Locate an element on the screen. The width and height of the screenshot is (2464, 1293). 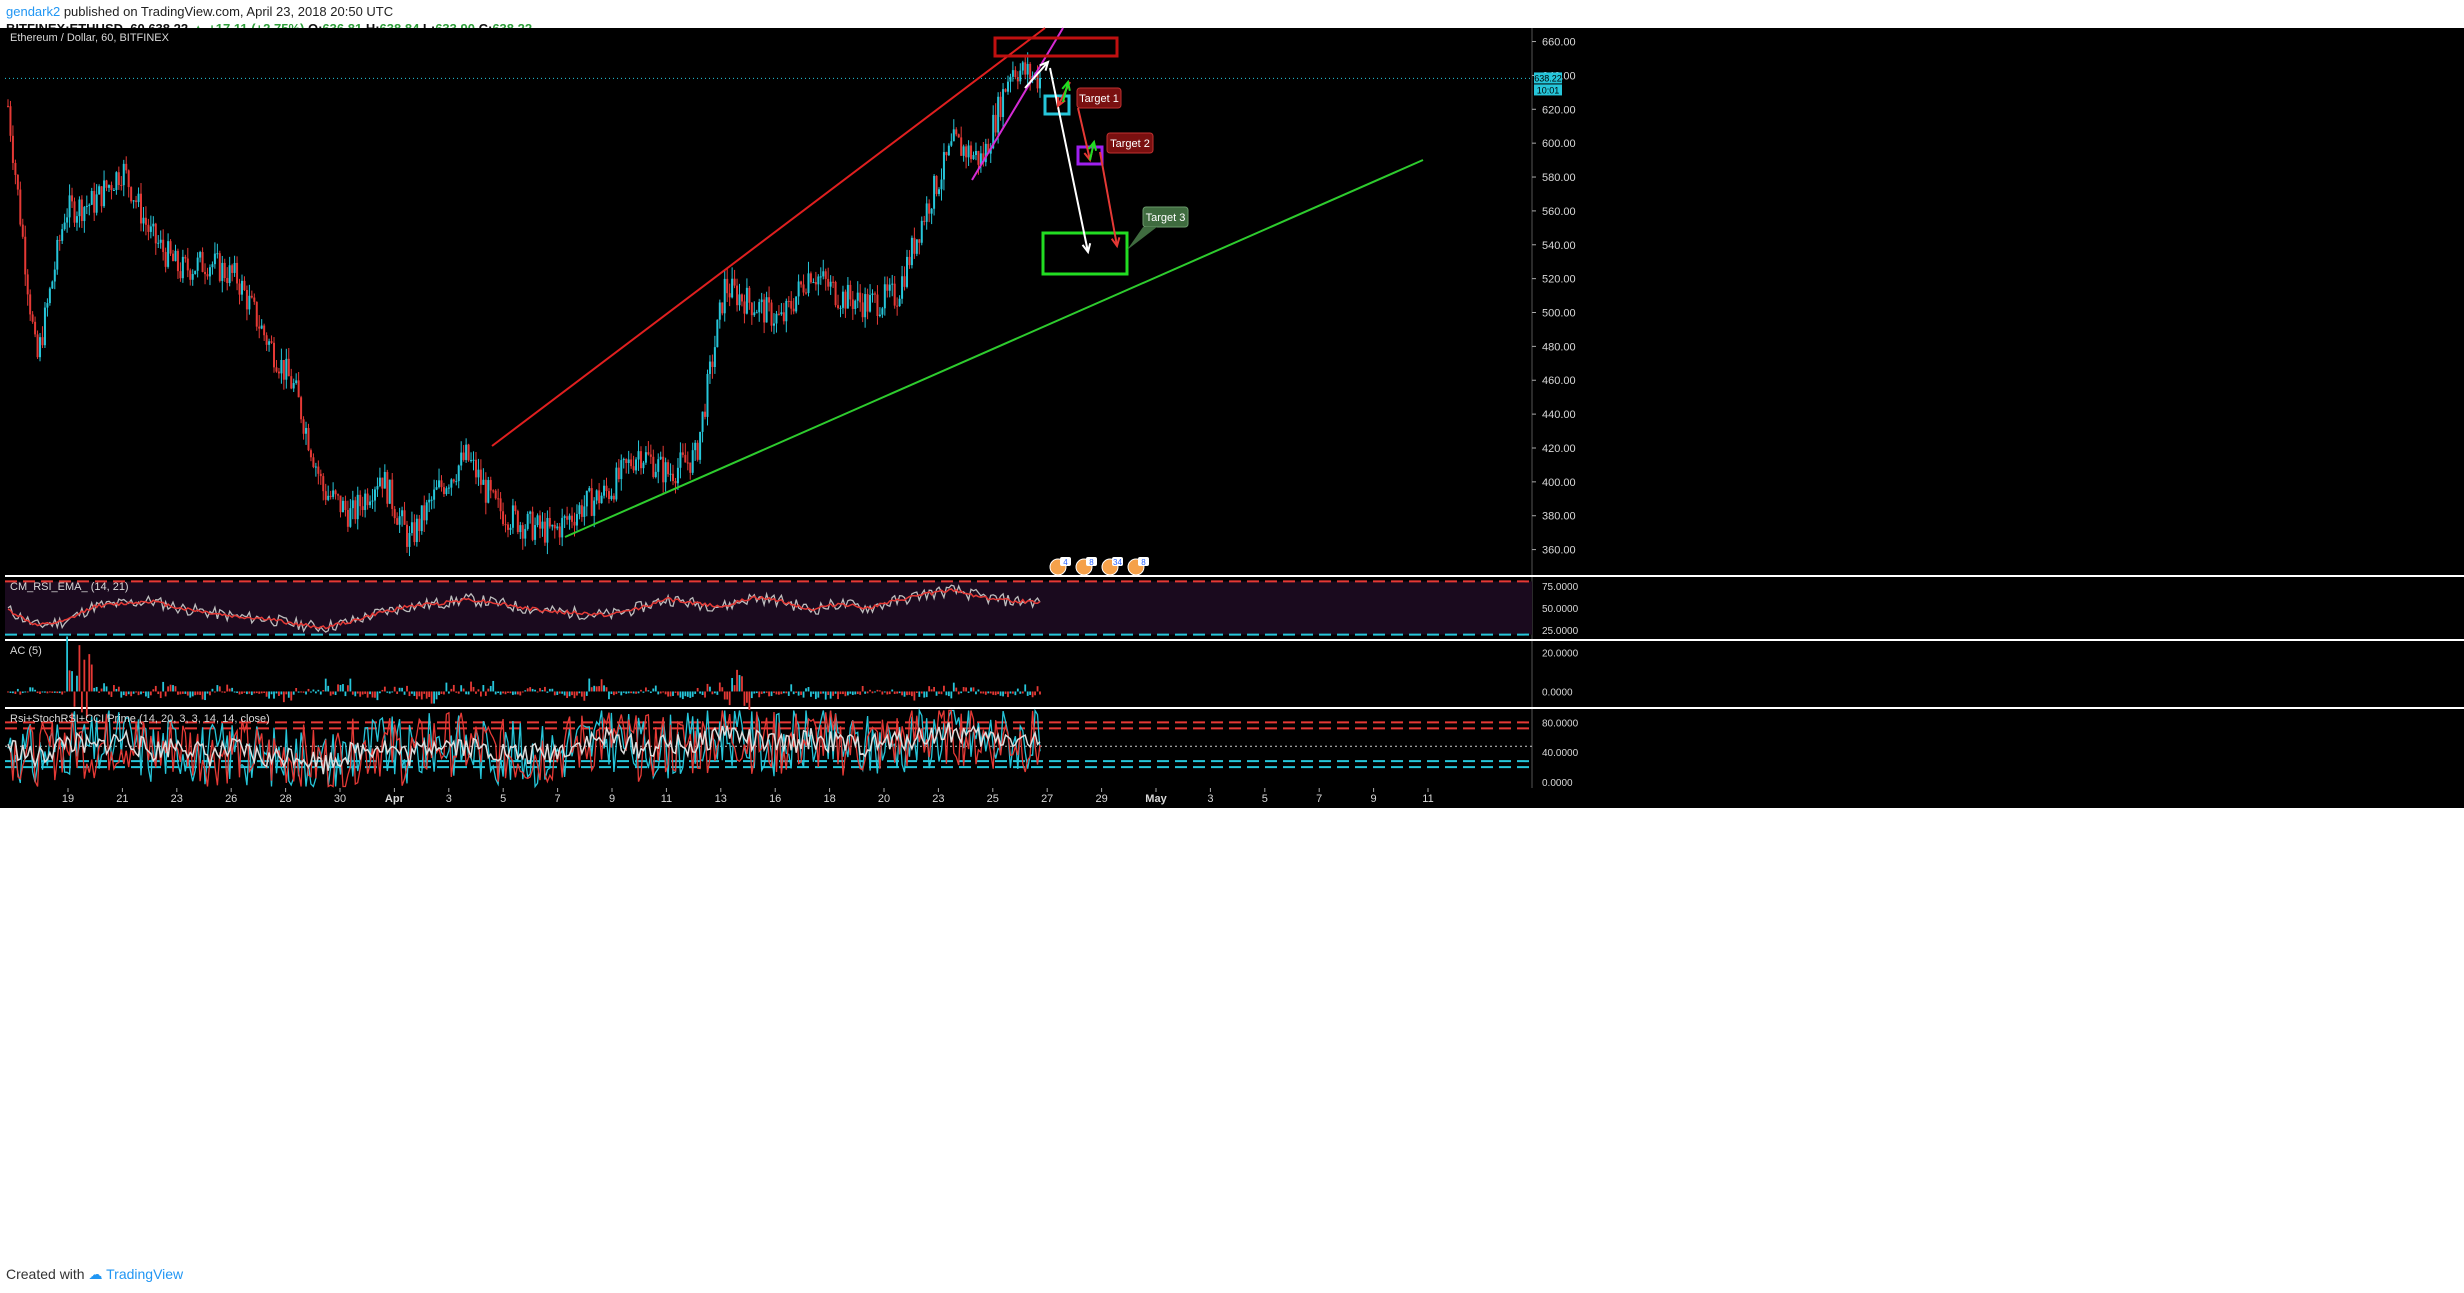
event-badge-count-bg is located at coordinates (1065, 561).